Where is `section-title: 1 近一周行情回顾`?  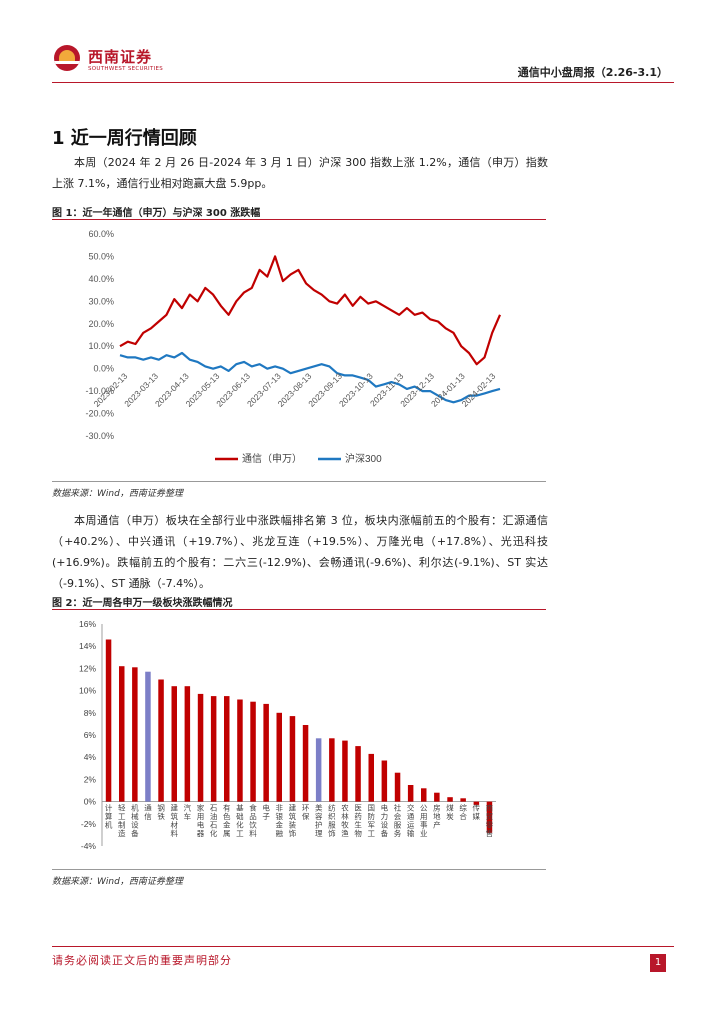
section-title: 1 近一周行情回顾 is located at coordinates (124, 138).